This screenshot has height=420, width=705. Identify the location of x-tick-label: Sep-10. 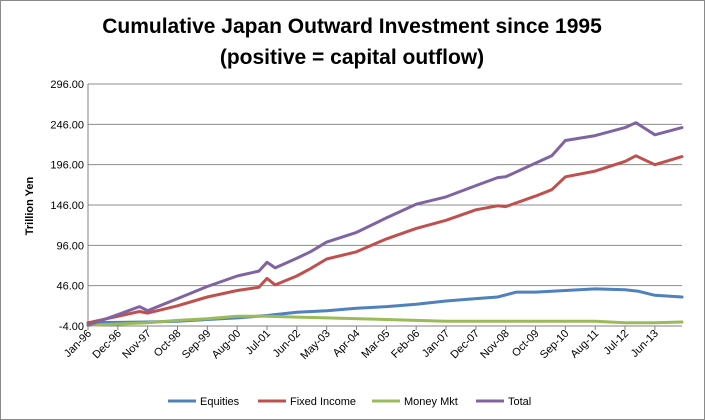
(555, 345).